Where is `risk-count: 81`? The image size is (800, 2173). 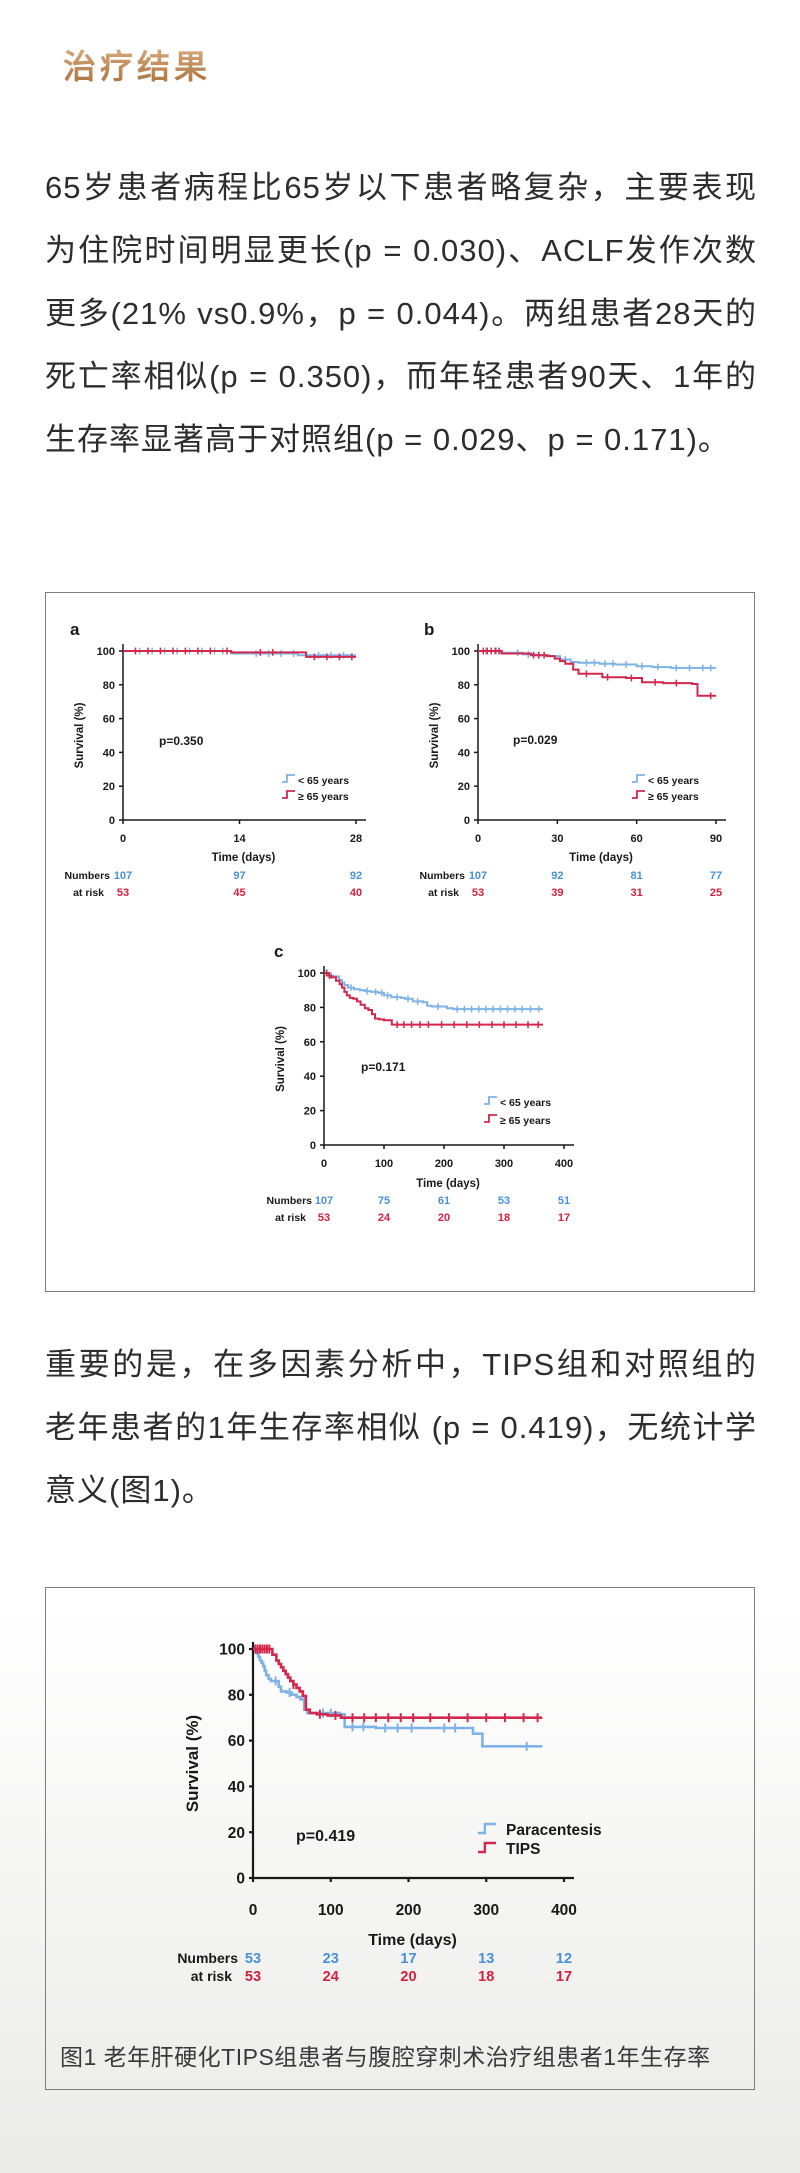
risk-count: 81 is located at coordinates (637, 876).